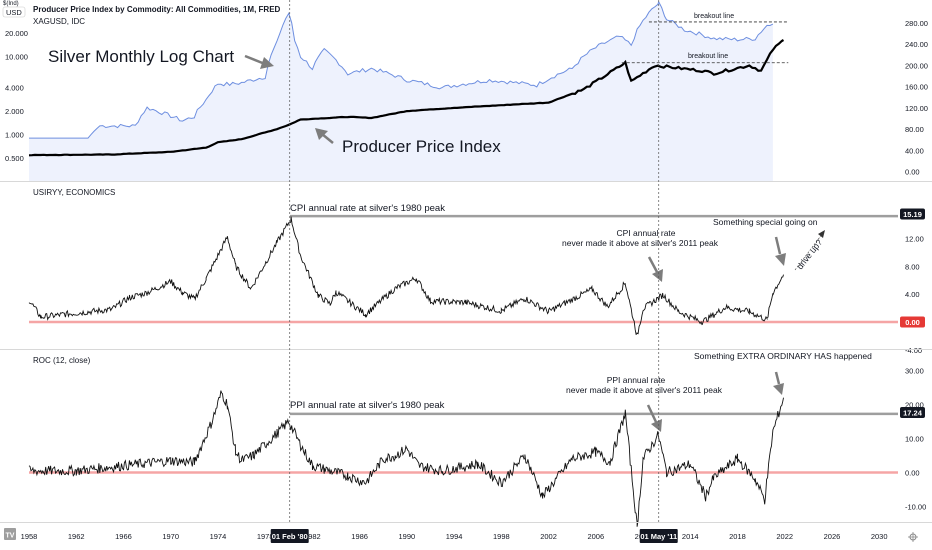 This screenshot has width=932, height=550. I want to click on time-tick-label: 2014, so click(690, 536).